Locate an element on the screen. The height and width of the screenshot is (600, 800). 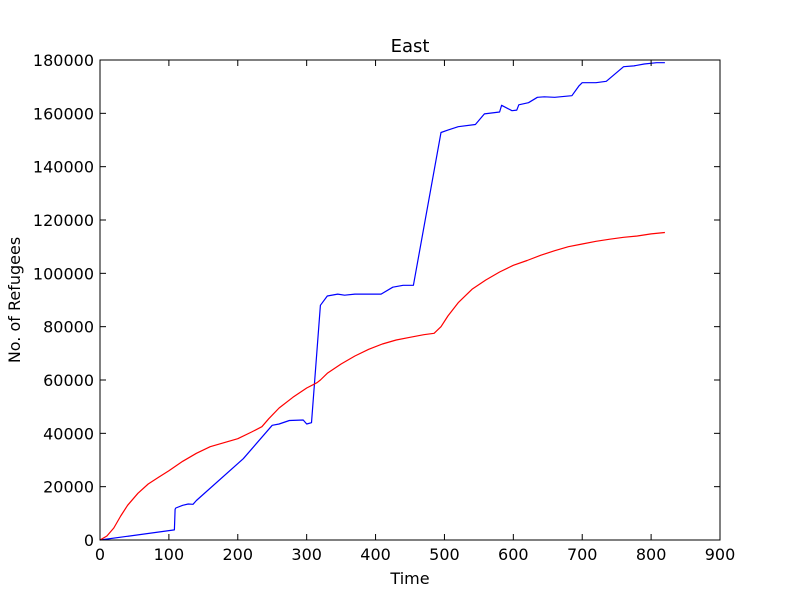
x-tick-label-3: 300 is located at coordinates (306, 554).